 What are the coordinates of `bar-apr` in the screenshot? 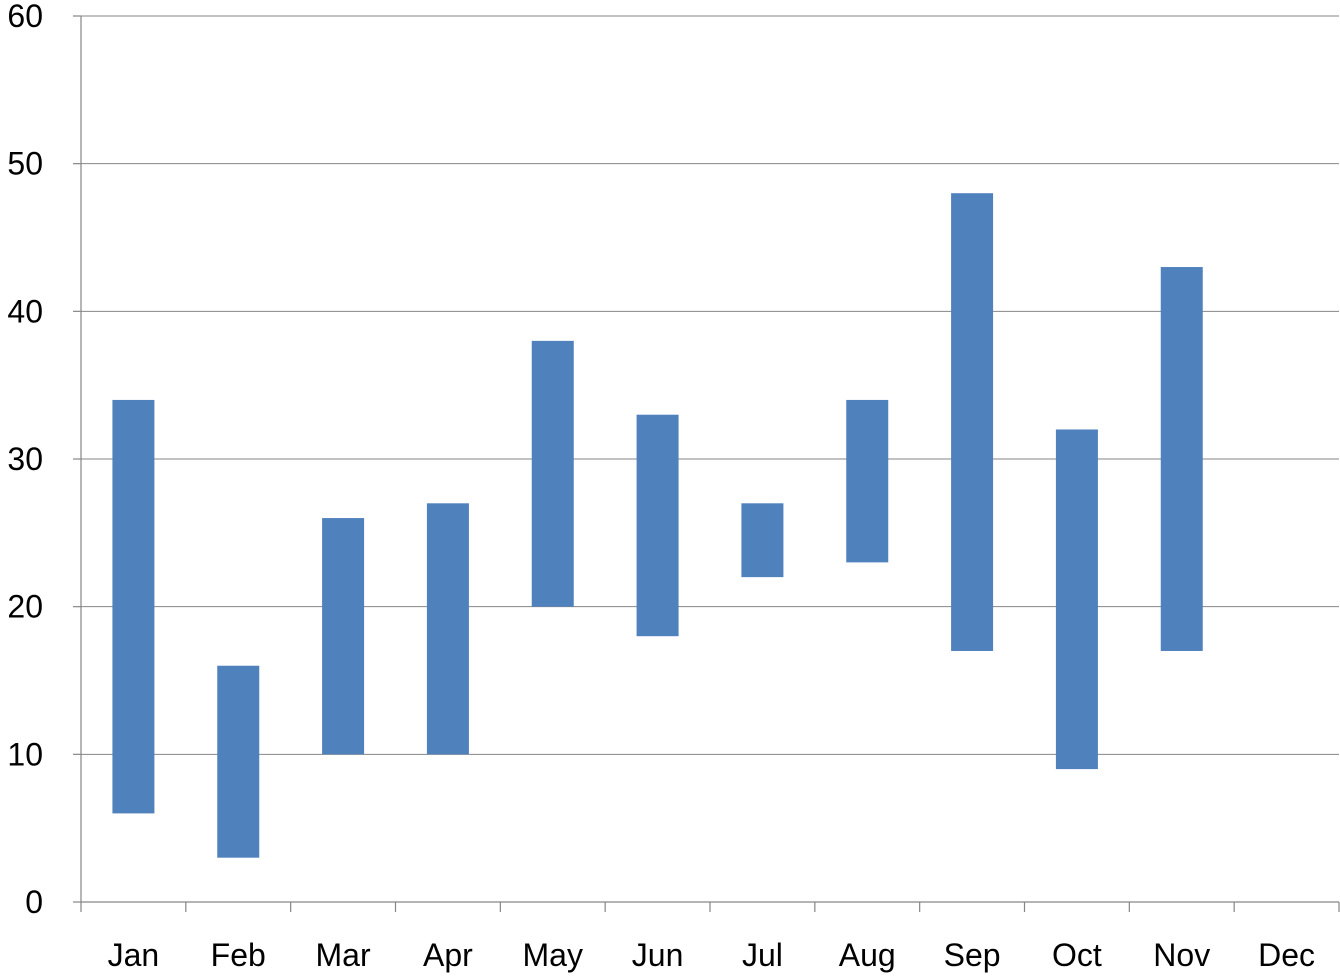 It's located at (447, 629).